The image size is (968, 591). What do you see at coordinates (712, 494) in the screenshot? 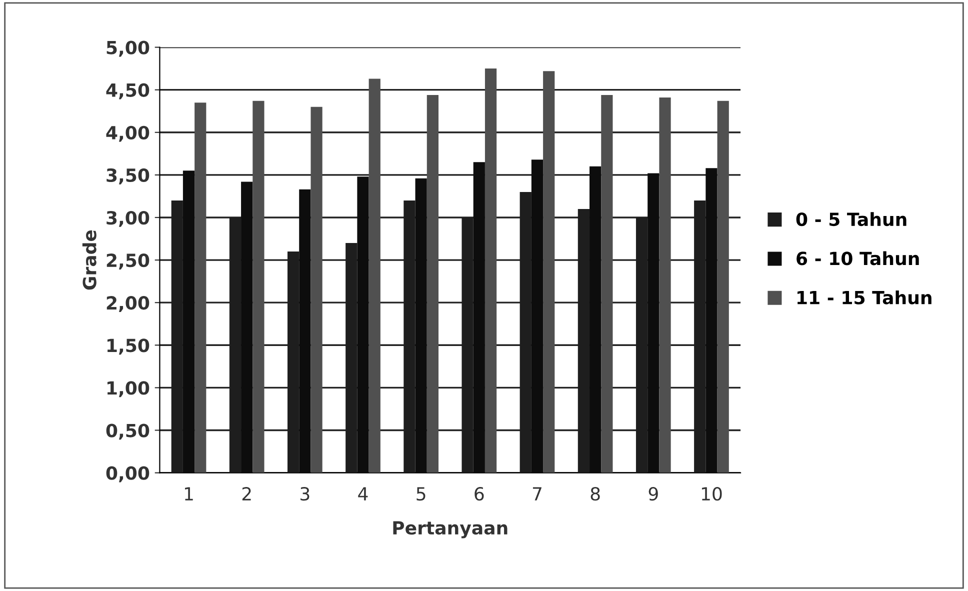
I see `x-tick-label: 10` at bounding box center [712, 494].